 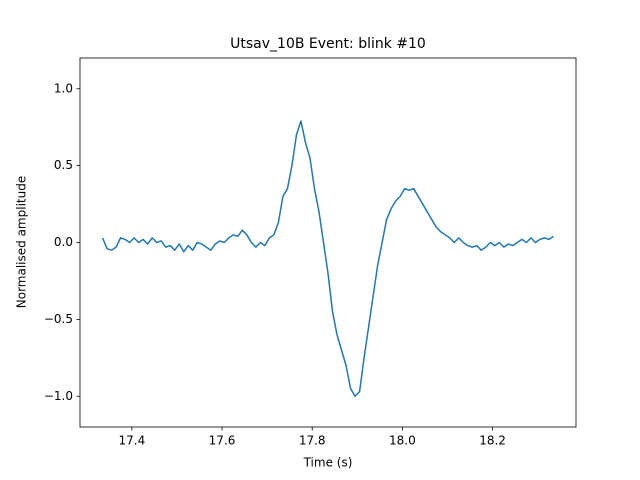 I want to click on x-tick-label: 18.0, so click(x=402, y=441).